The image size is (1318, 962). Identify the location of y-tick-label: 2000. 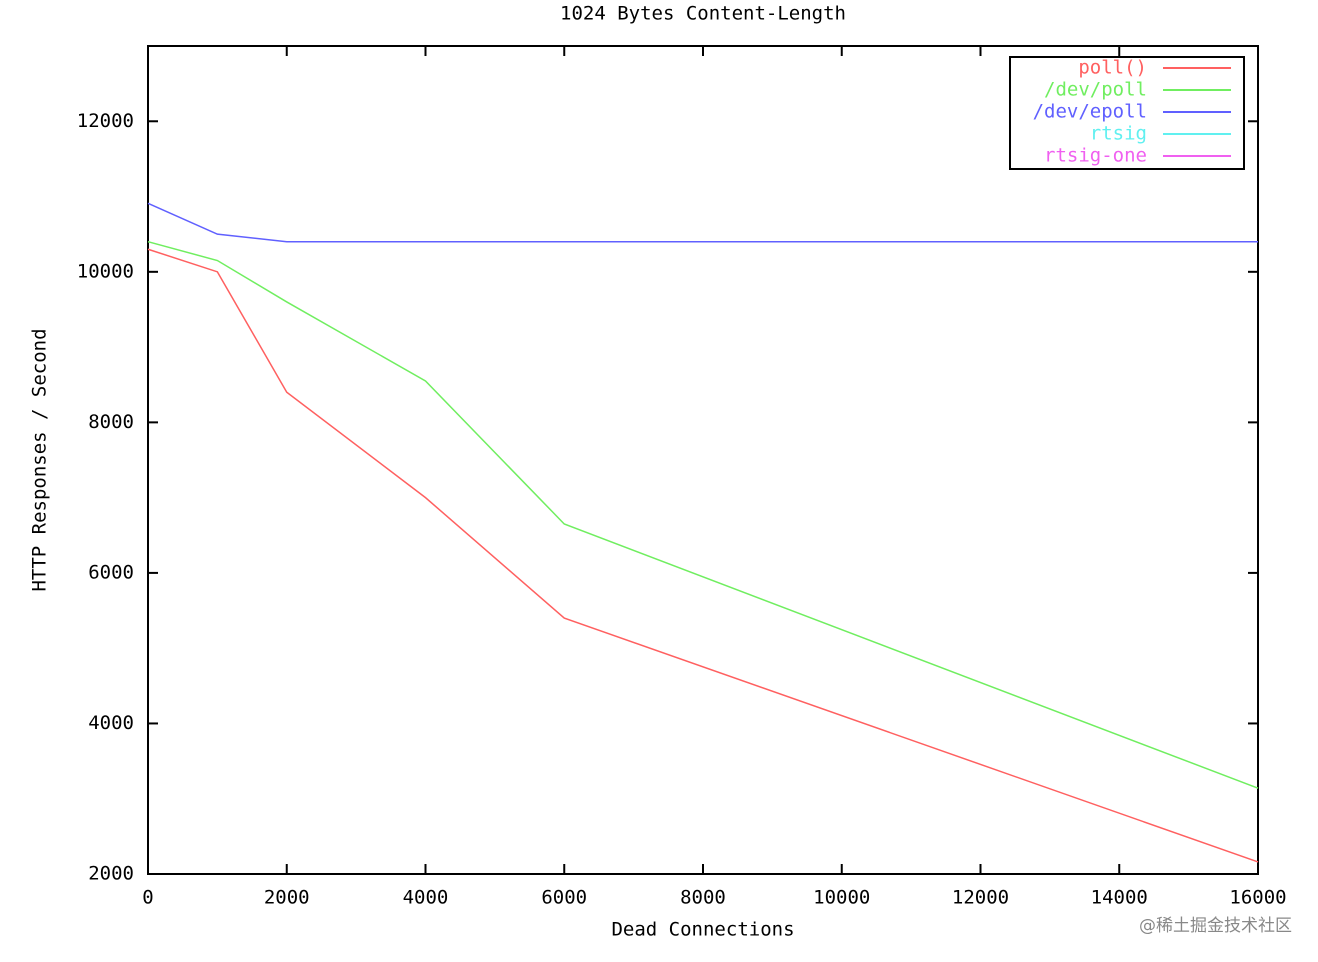
(111, 874).